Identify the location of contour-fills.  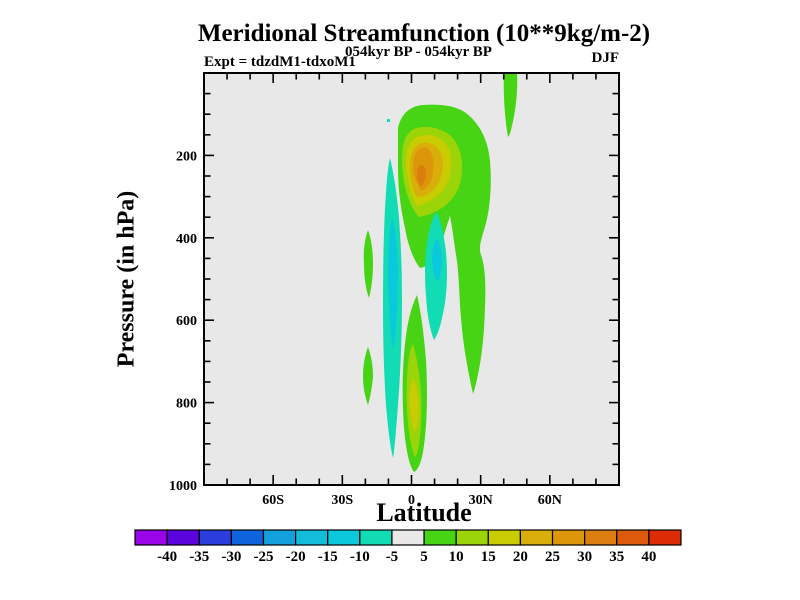
(440, 272).